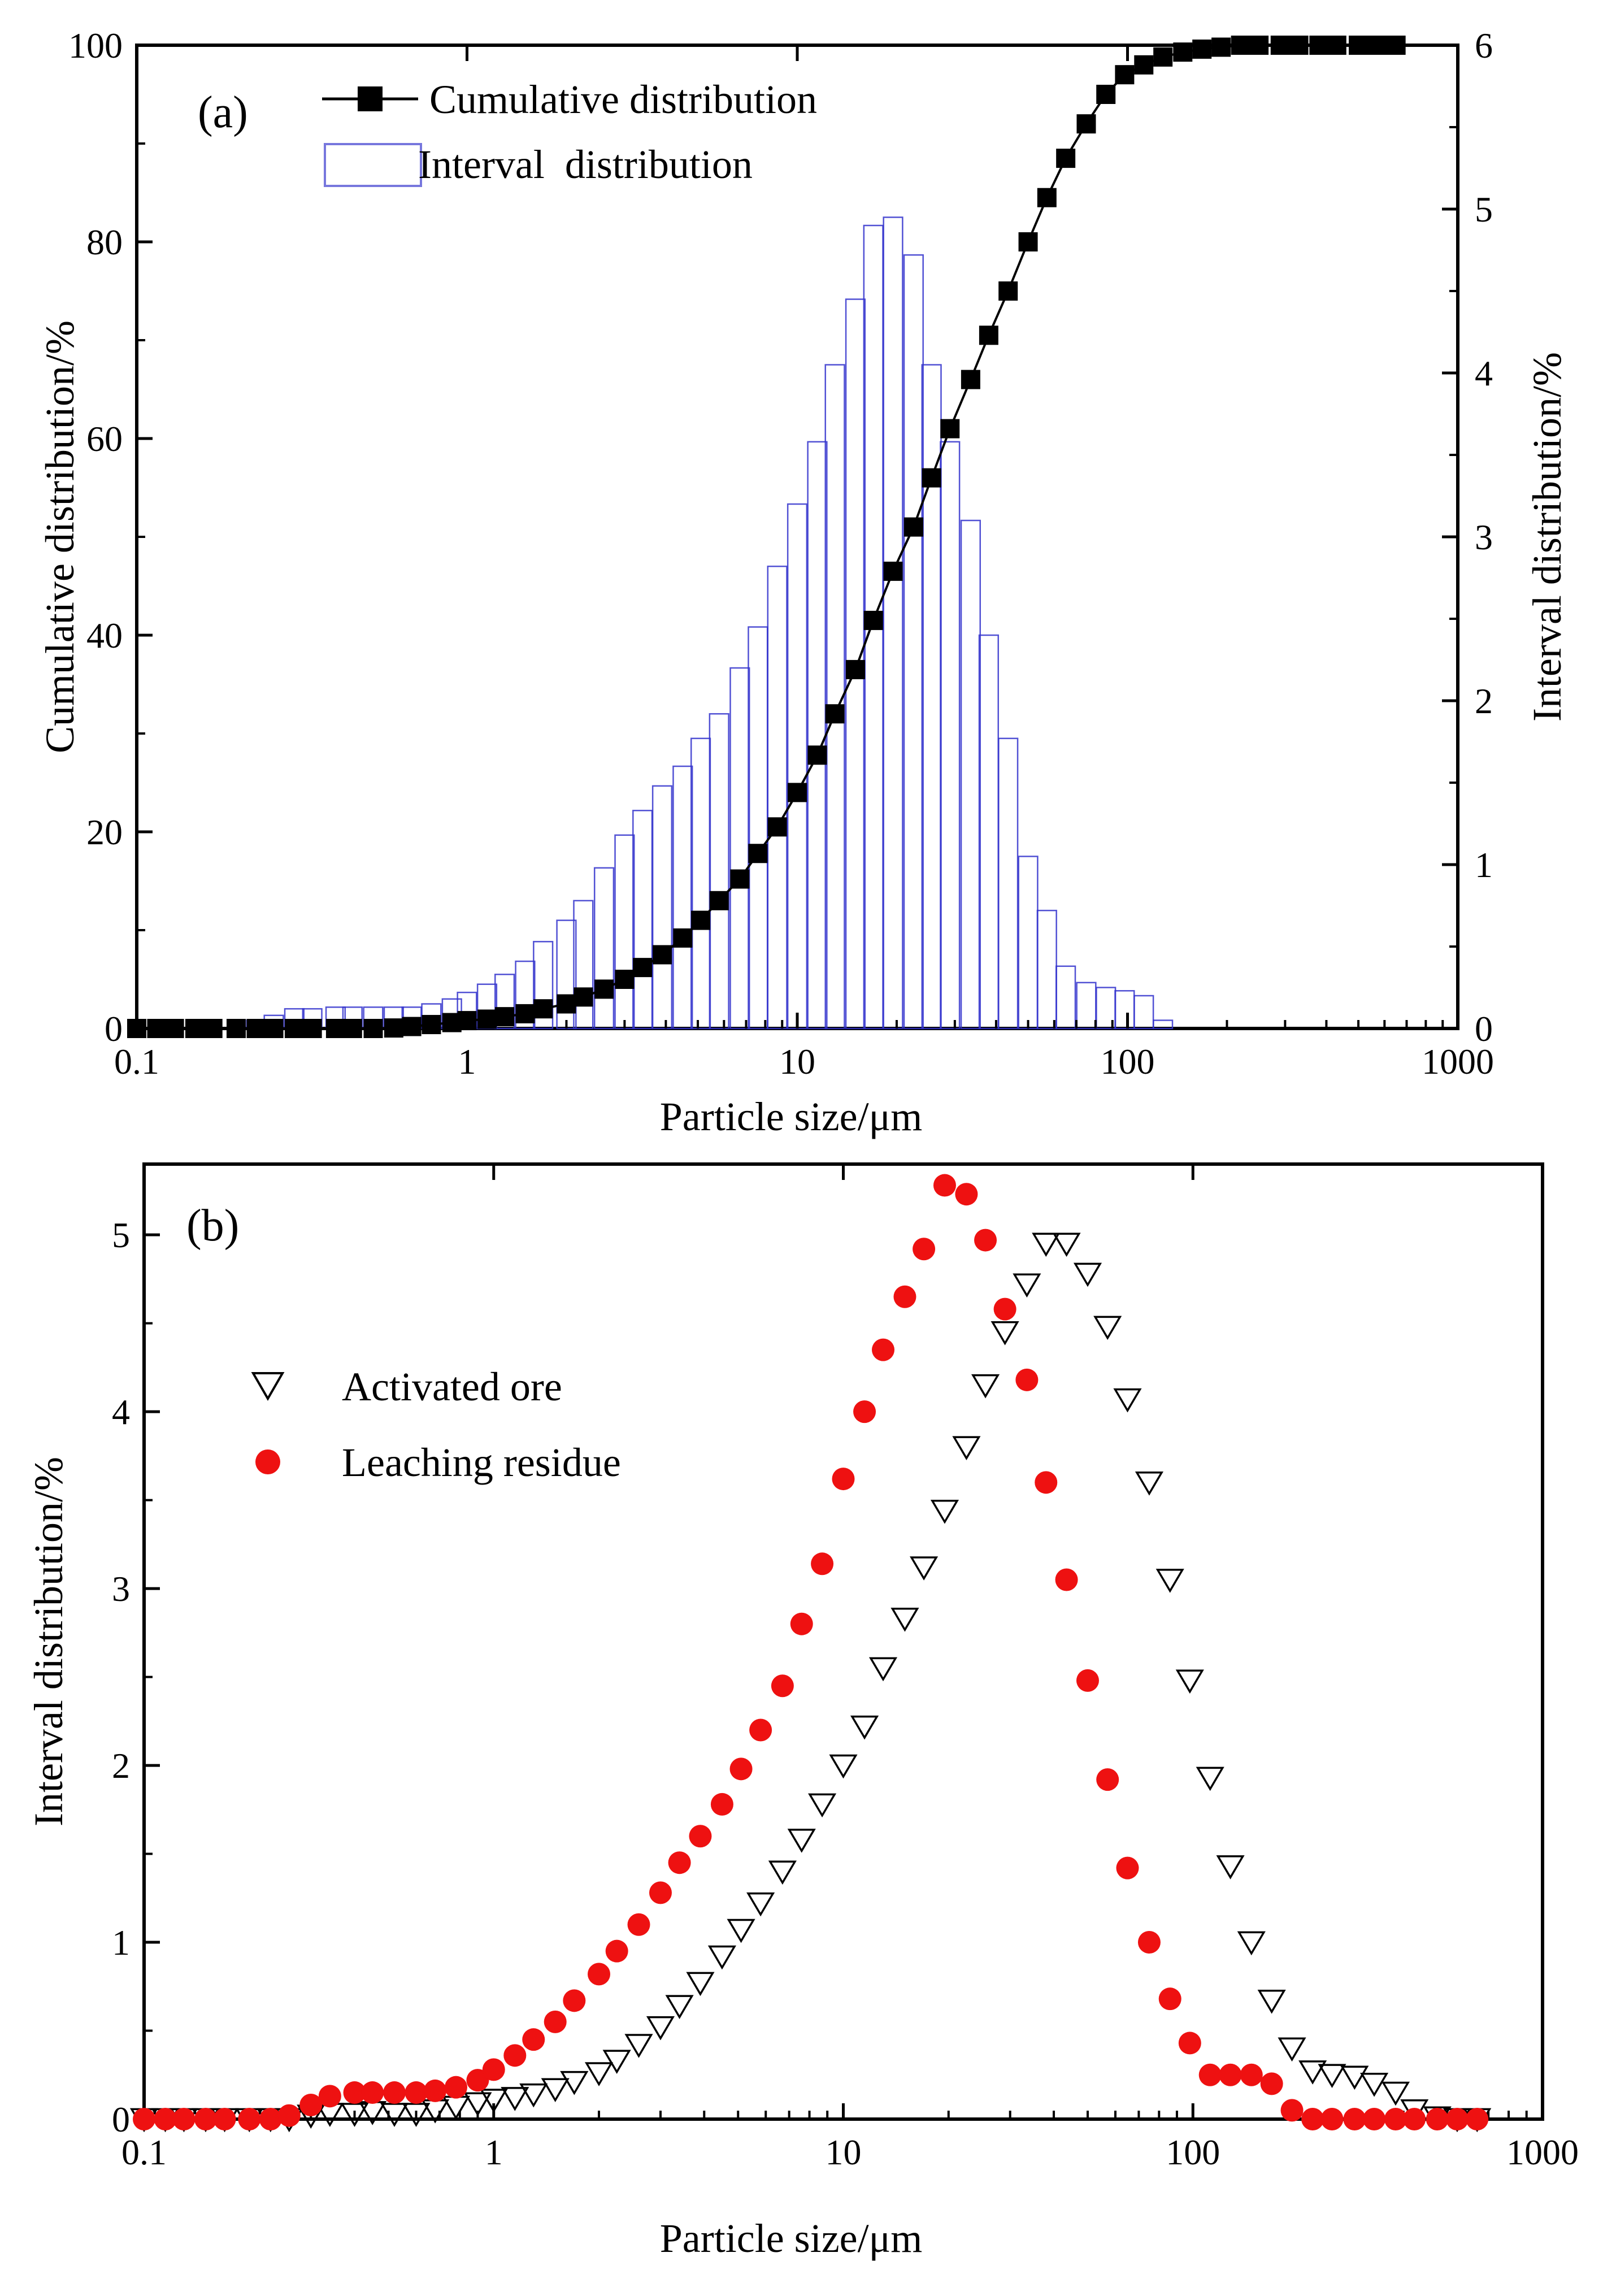 The image size is (1603, 2296). Describe the element at coordinates (114, 1029) in the screenshot. I see `panel-a-y-tick-label: 0` at that location.